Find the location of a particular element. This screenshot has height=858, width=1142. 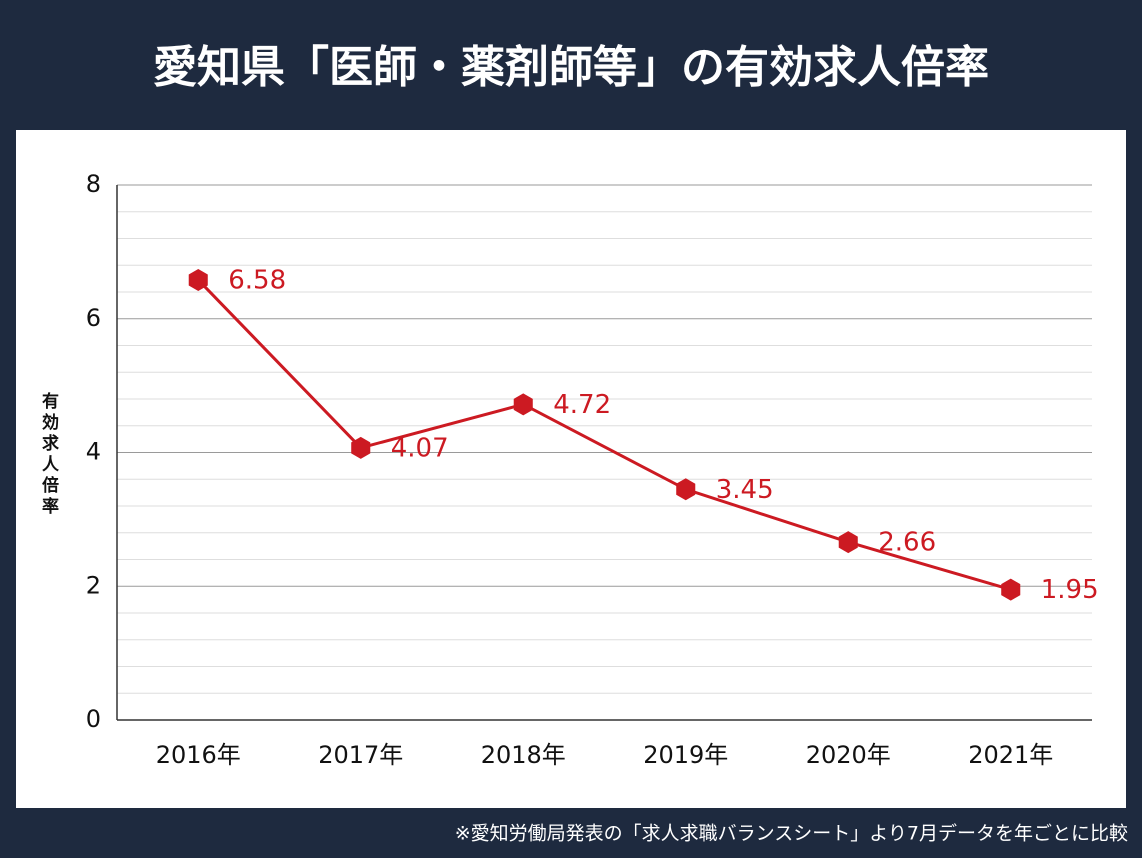

chart-title: 愛知県「医師・薬剤師等」の有効求人倍率 is located at coordinates (571, 67).